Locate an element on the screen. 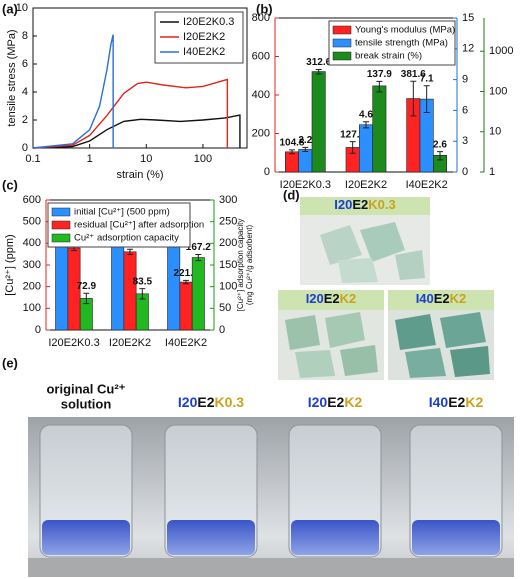  legend-label: I20E2K2 is located at coordinates (204, 37).